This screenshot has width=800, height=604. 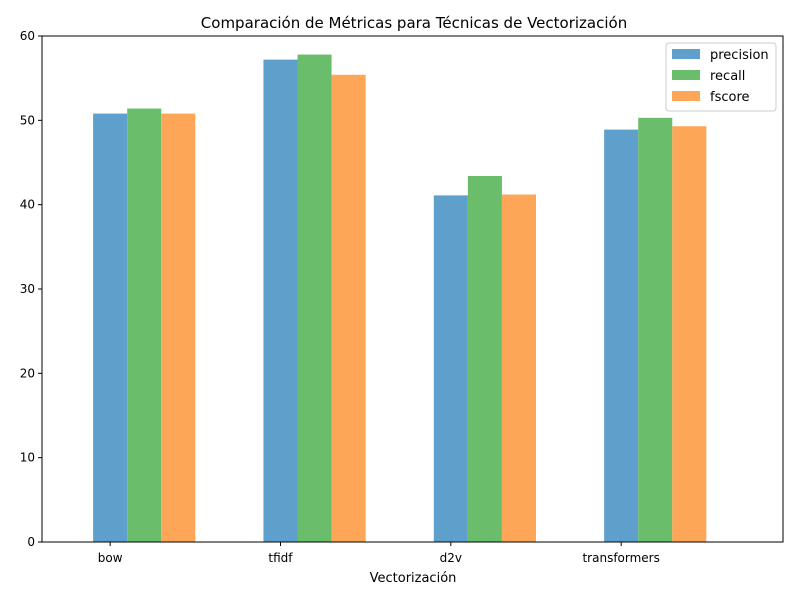 I want to click on y-axis: 0 10 20 30 40 50 60, so click(x=31, y=289).